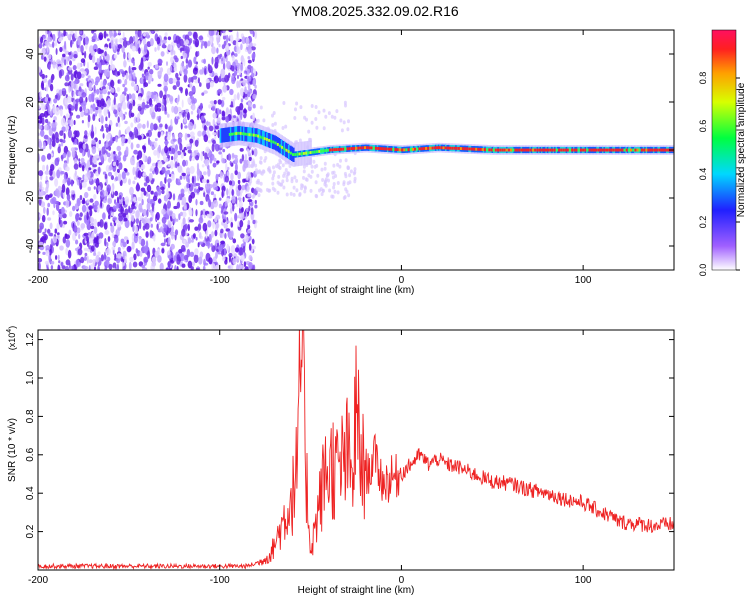  What do you see at coordinates (30, 378) in the screenshot?
I see `y-tick-label: 1.0` at bounding box center [30, 378].